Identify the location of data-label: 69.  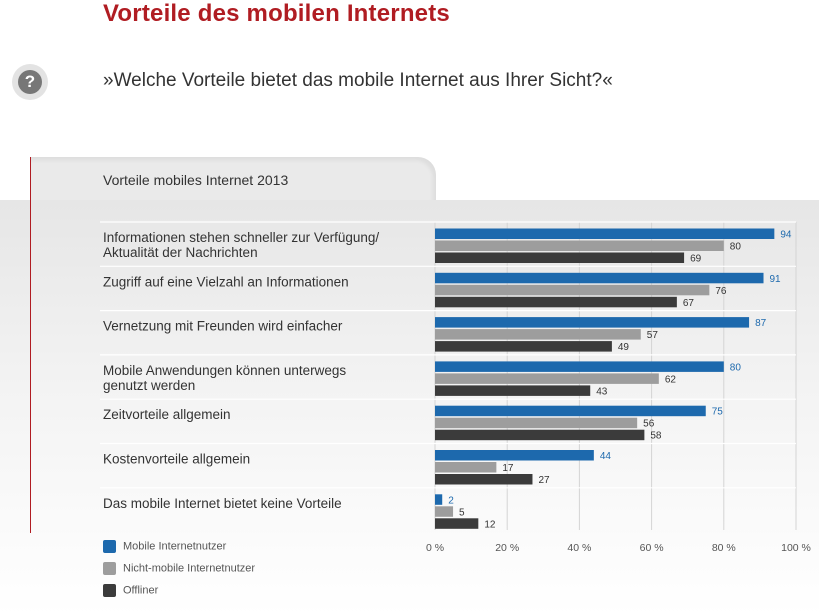
(696, 259).